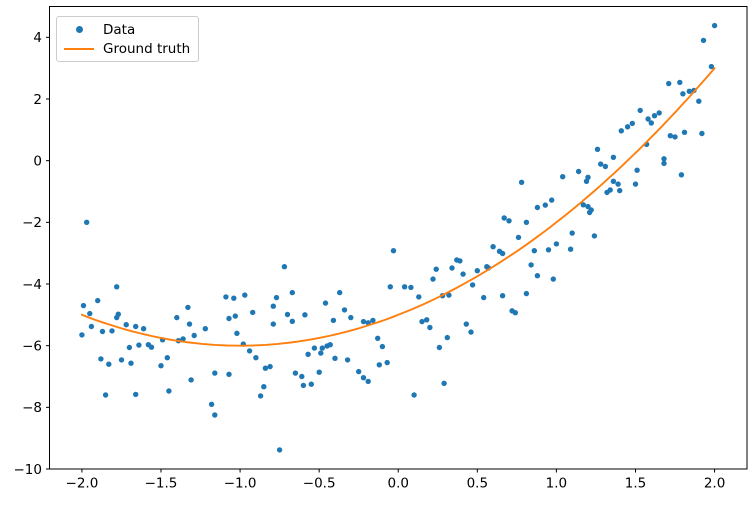 The image size is (756, 505). What do you see at coordinates (32, 346) in the screenshot?
I see `y-axis-tick-label: −6` at bounding box center [32, 346].